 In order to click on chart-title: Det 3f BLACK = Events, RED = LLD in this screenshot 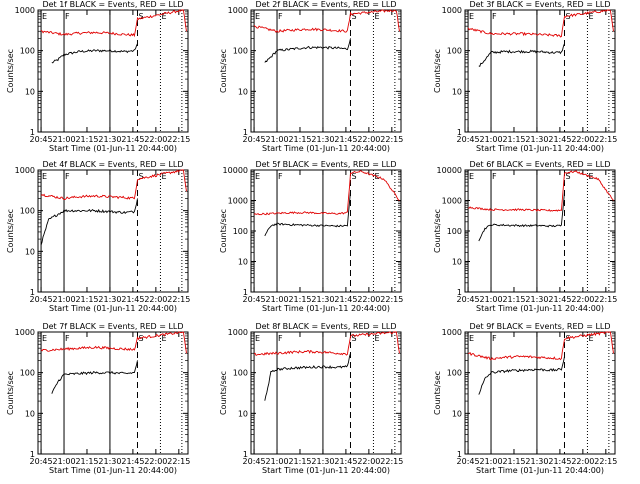, I will do `click(539, 4)`.